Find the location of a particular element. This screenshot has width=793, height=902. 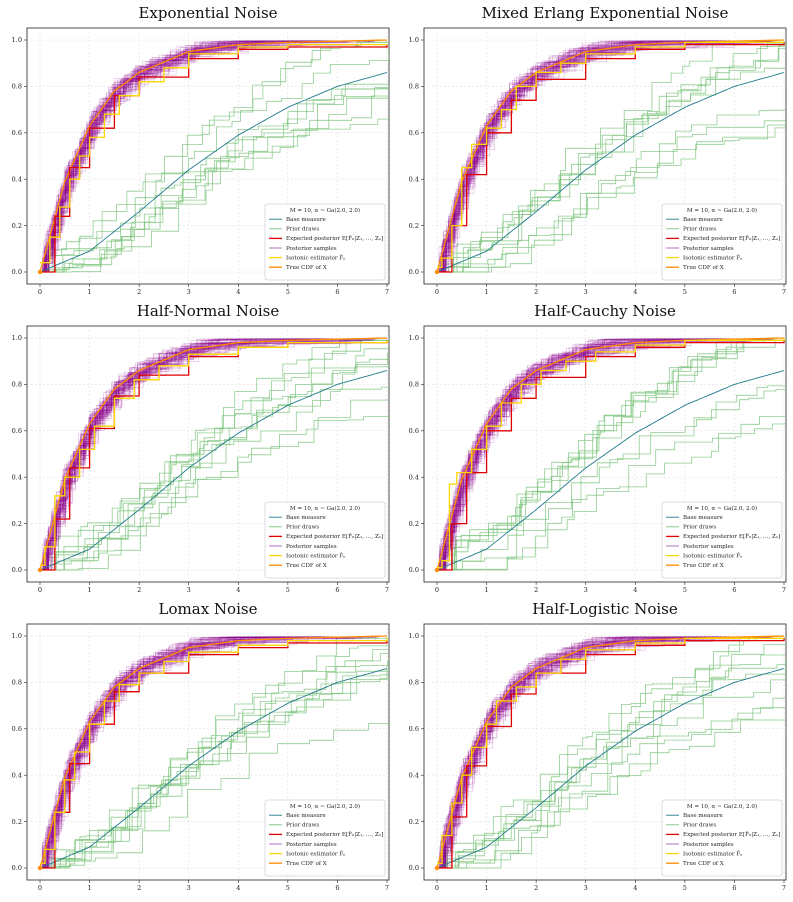

expected-posterior-line is located at coordinates (214, 754).